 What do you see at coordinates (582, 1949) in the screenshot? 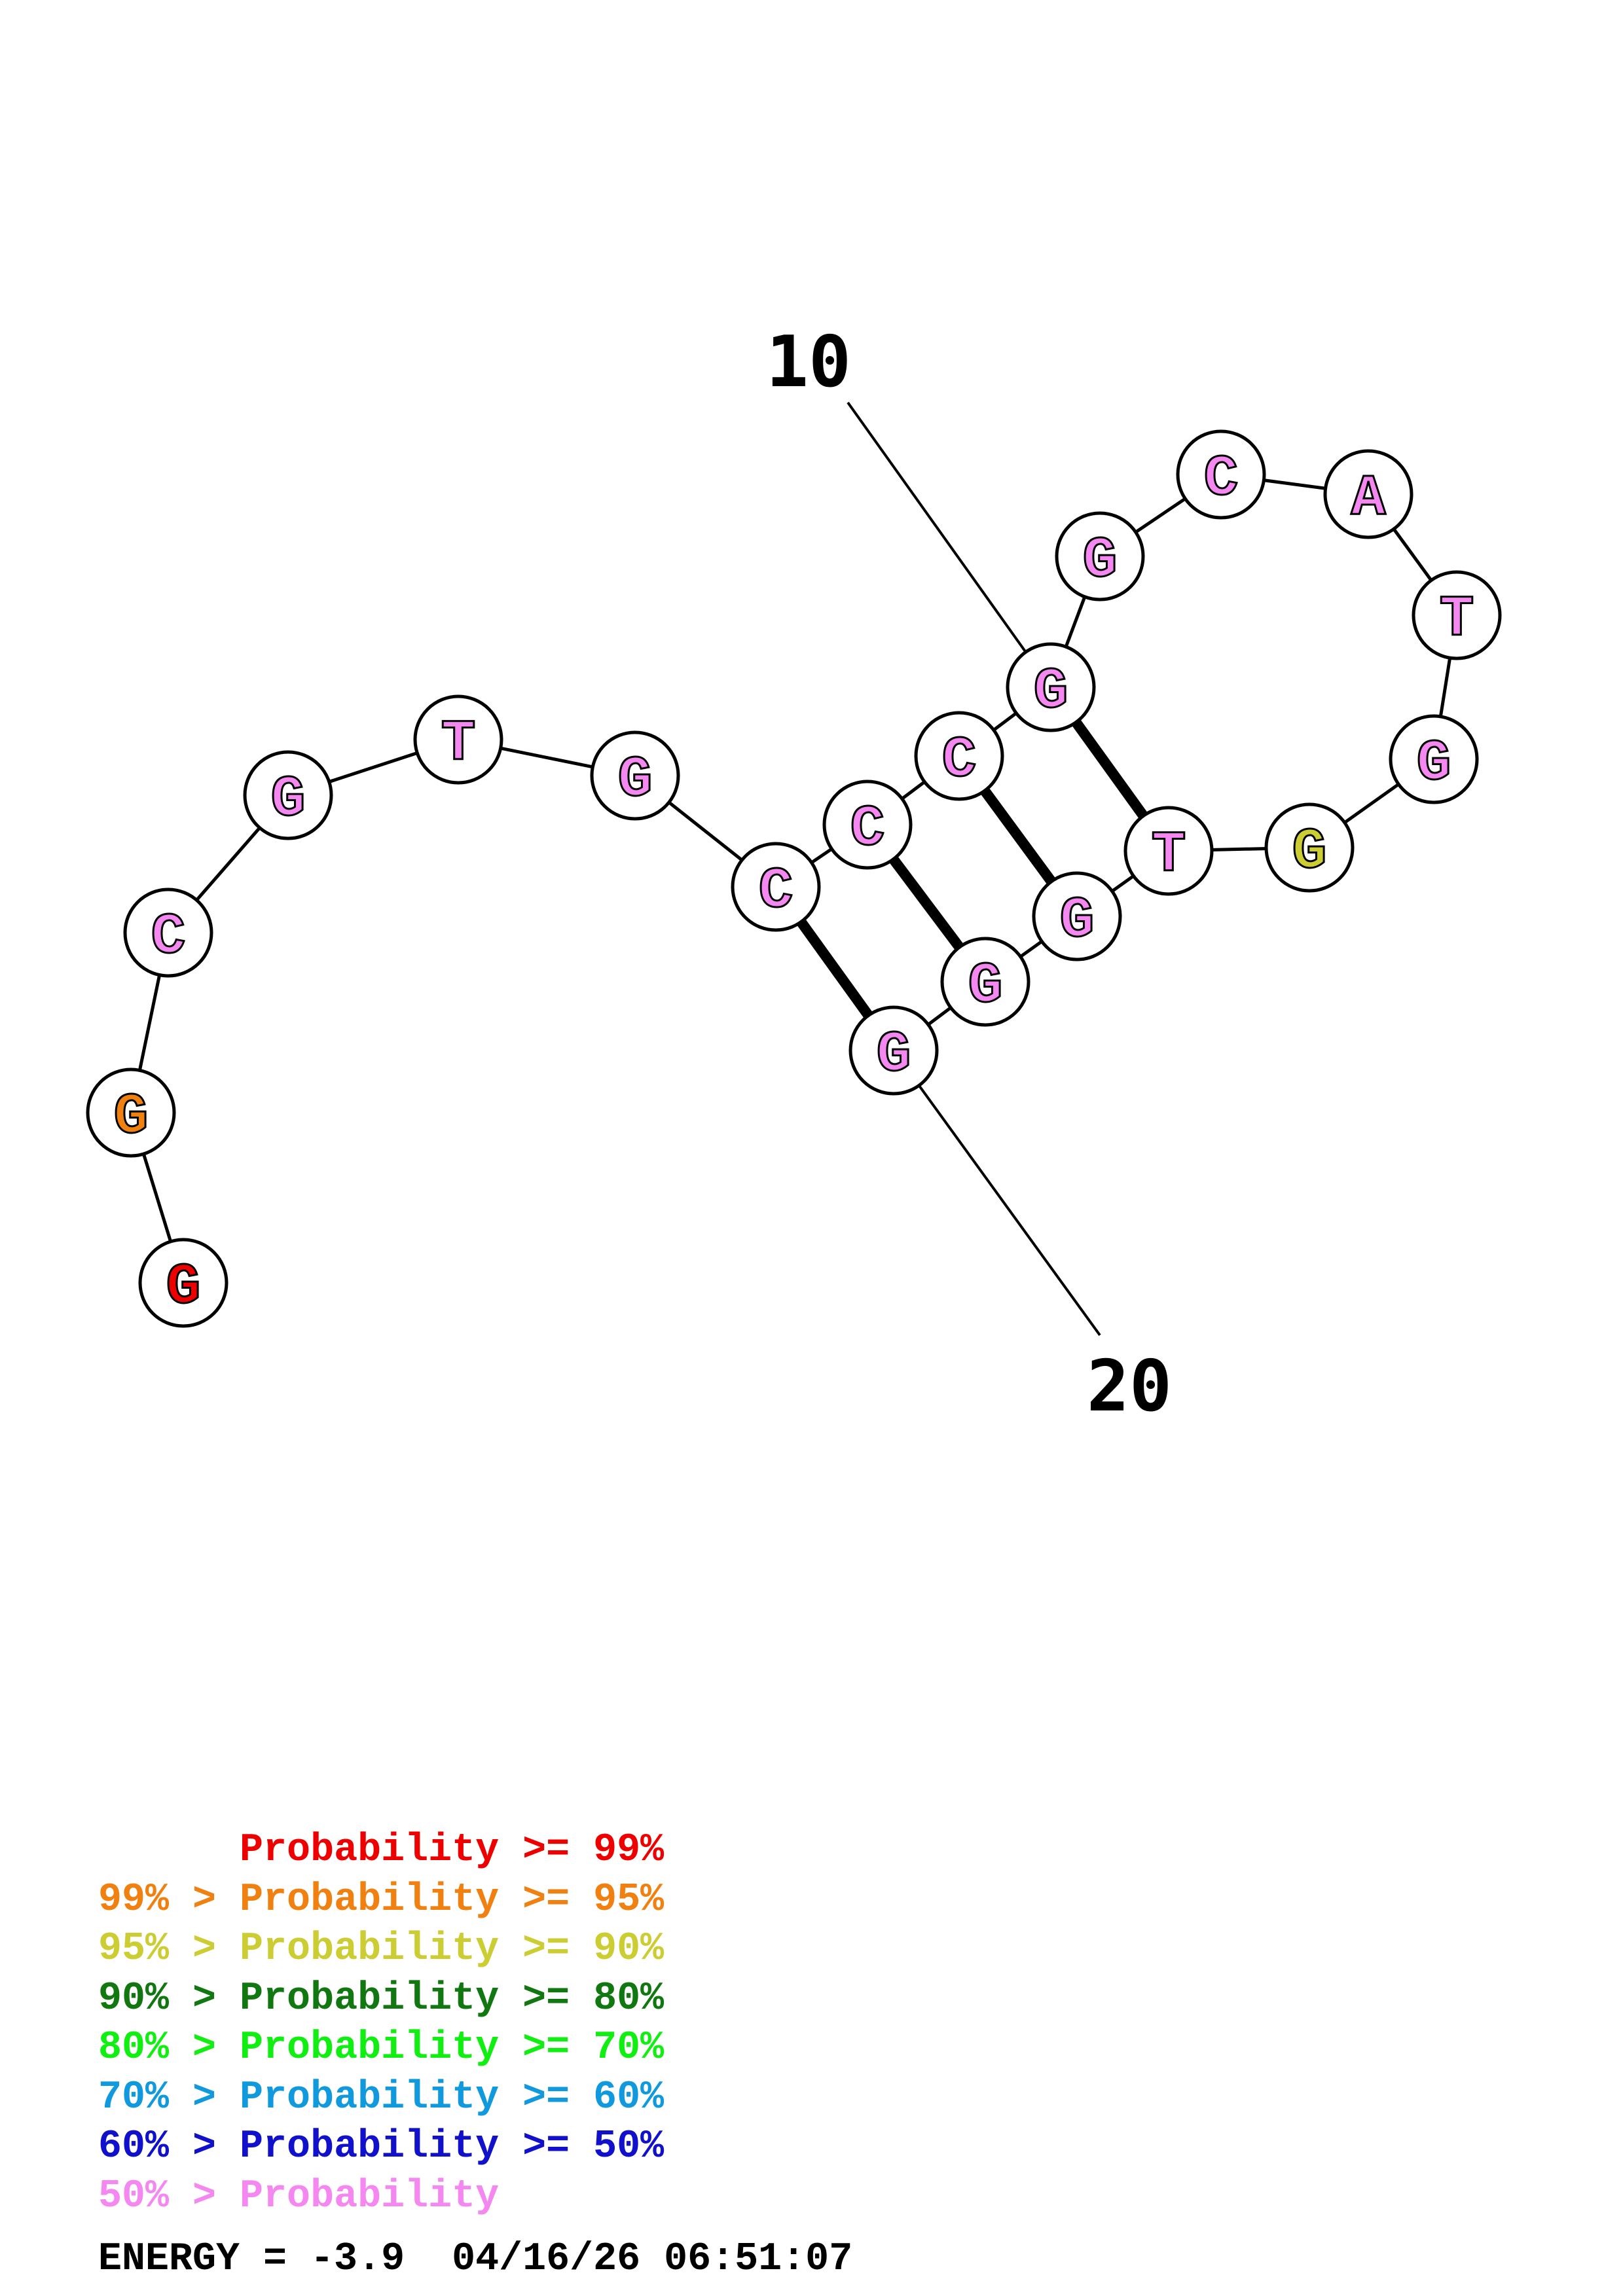
I see `legend-suffix: >= 90%` at bounding box center [582, 1949].